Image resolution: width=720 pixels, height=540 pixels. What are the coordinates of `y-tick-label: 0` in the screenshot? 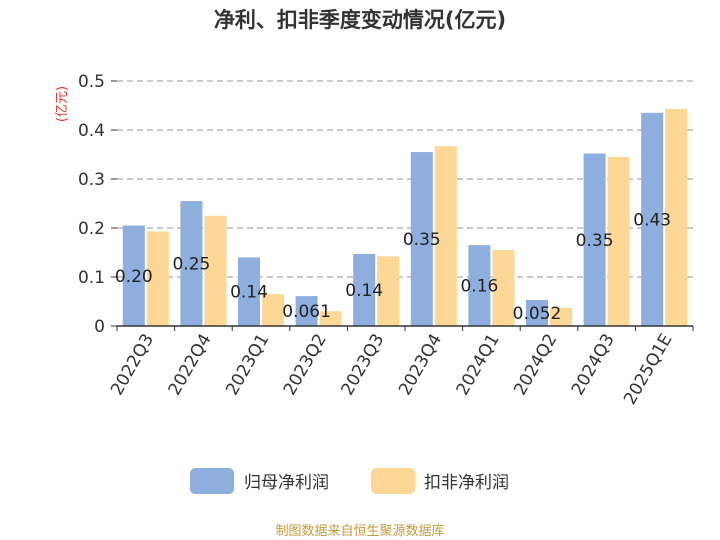 It's located at (99, 327).